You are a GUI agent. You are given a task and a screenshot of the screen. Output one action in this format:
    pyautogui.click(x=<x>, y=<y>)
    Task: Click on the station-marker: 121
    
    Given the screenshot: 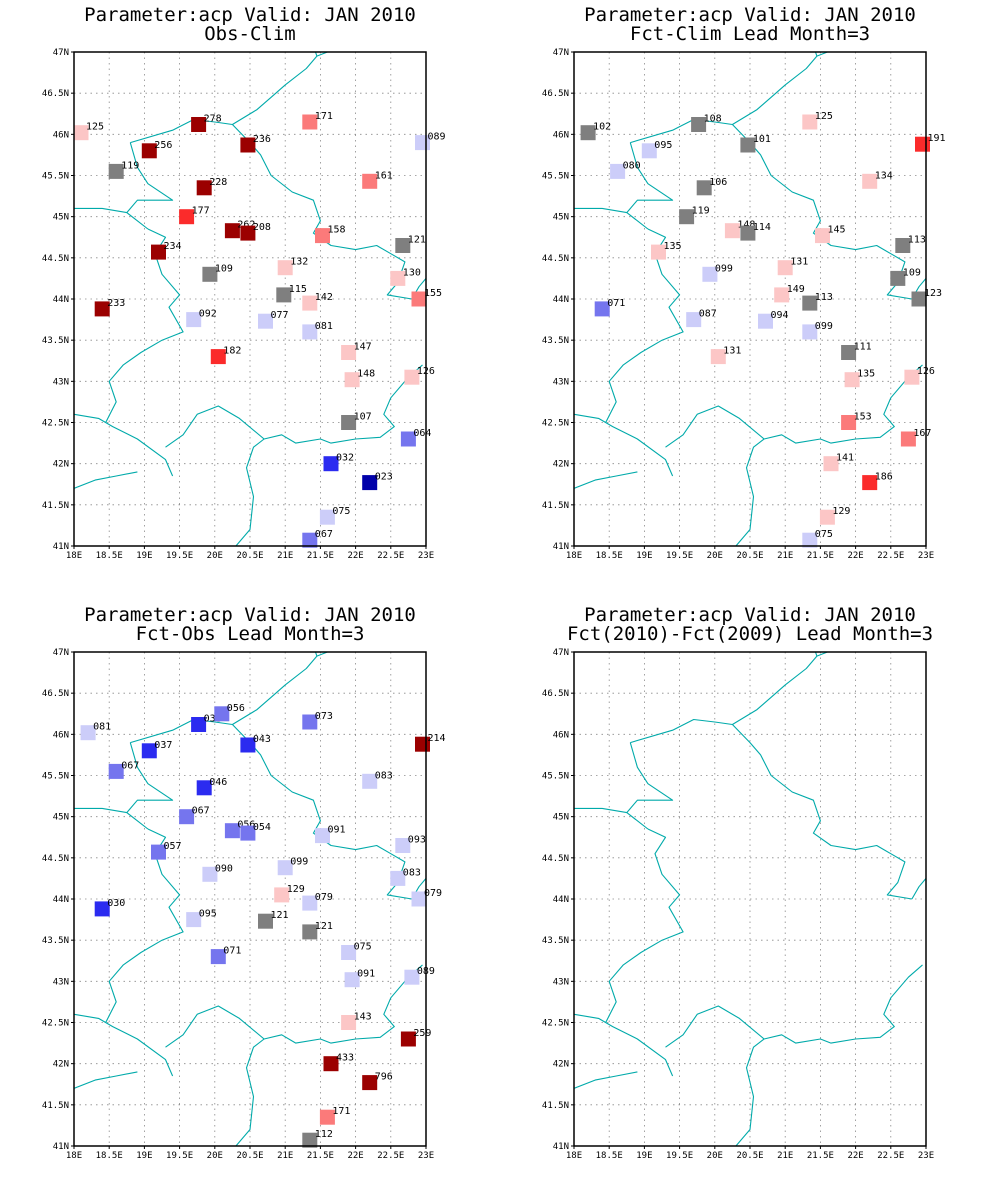 What is the action you would take?
    pyautogui.click(x=317, y=930)
    